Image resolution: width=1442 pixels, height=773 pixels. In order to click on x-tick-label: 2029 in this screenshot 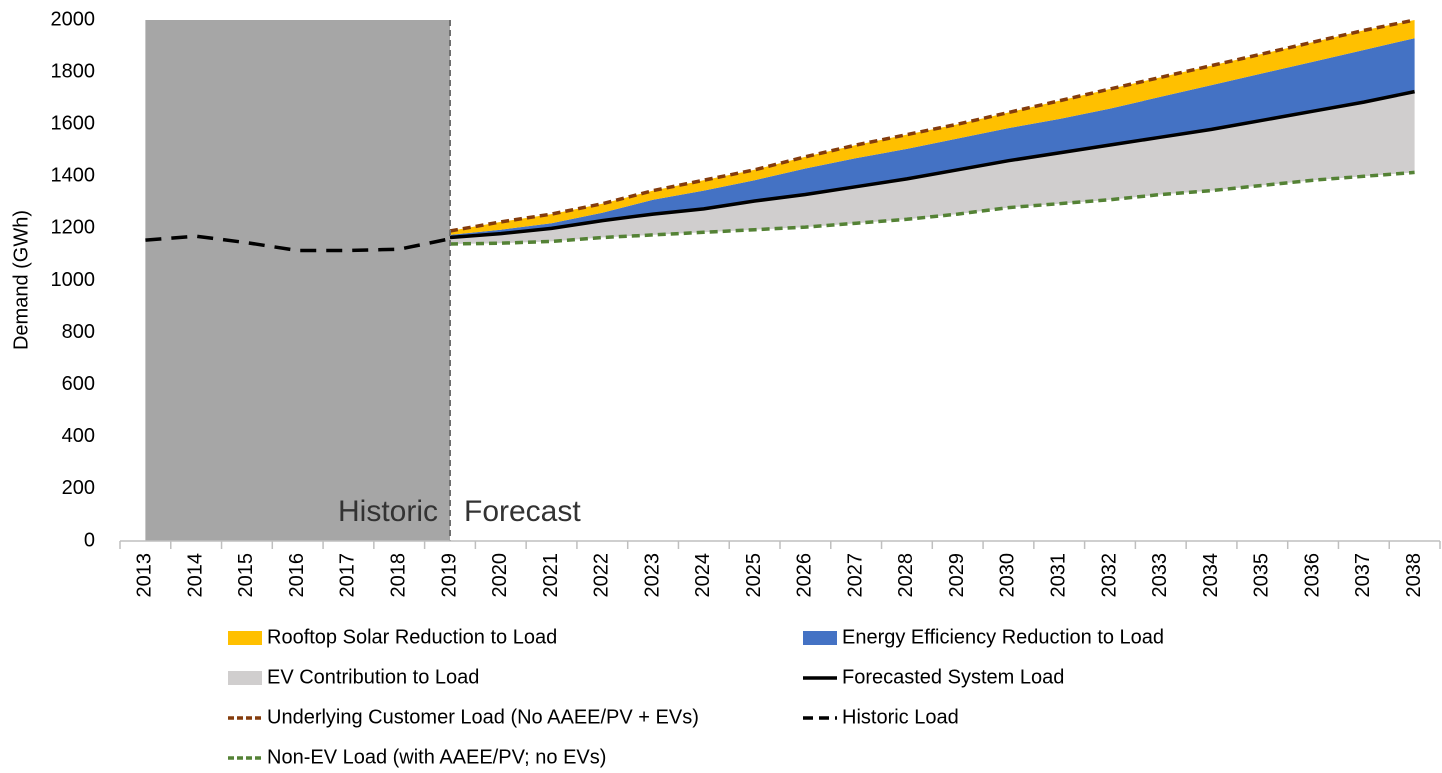, I will do `click(957, 575)`.